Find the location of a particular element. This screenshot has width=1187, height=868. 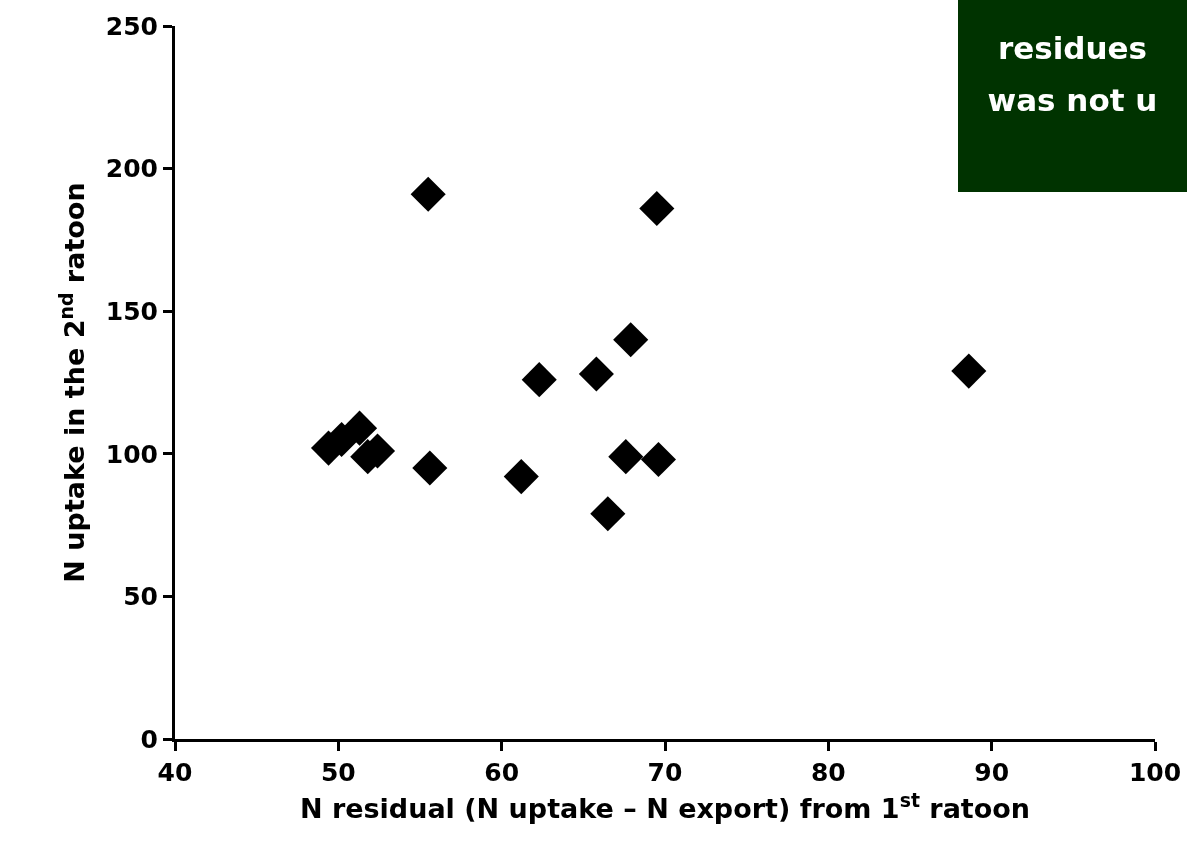

x-tick-label: 40 is located at coordinates (175, 772).